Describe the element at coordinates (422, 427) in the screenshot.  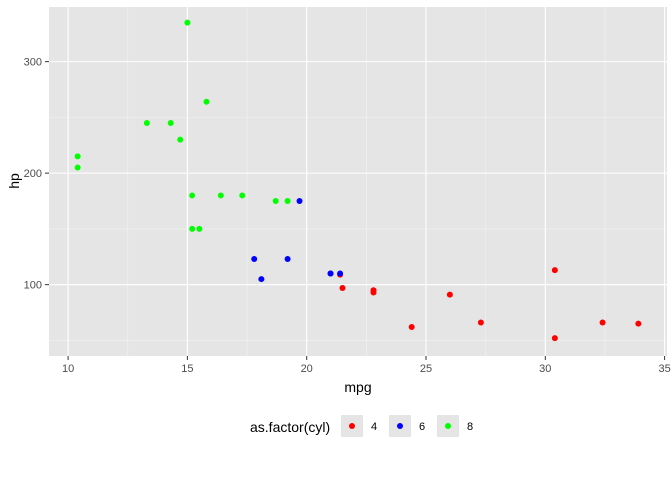
I see `legend-label-6: 6` at that location.